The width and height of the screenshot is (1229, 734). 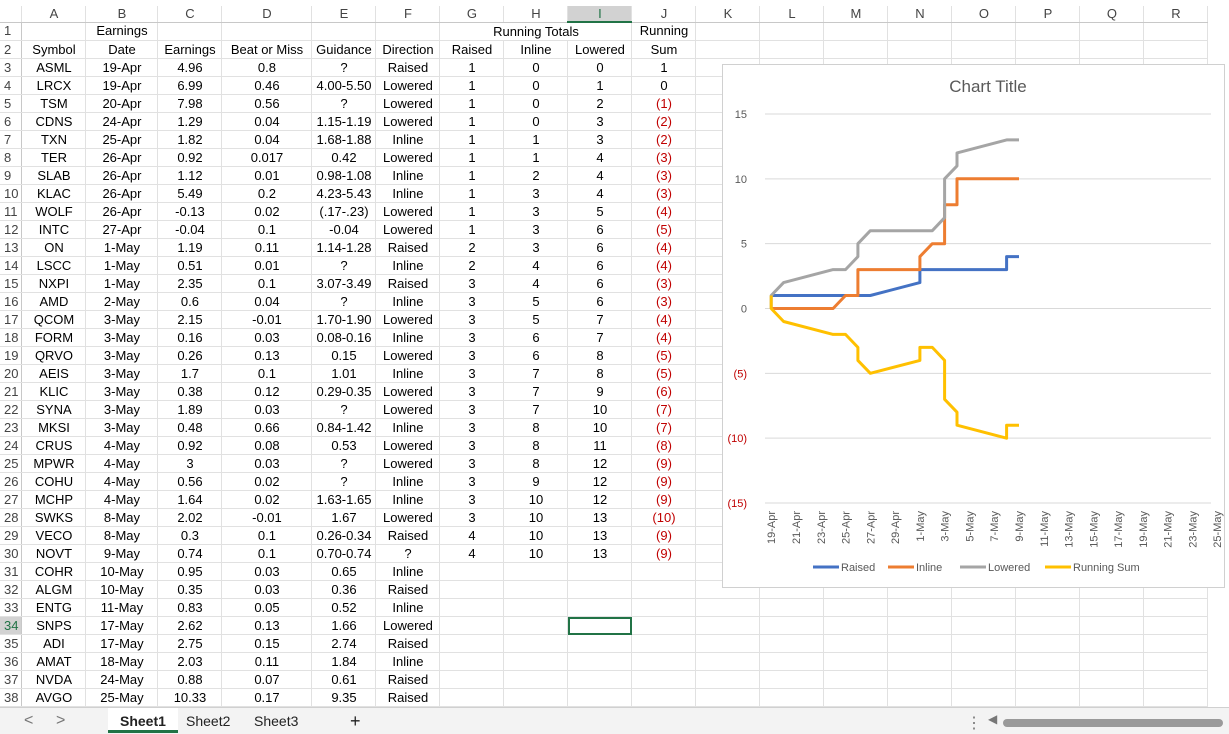 What do you see at coordinates (122, 103) in the screenshot?
I see `cell-b5: 20-Apr` at bounding box center [122, 103].